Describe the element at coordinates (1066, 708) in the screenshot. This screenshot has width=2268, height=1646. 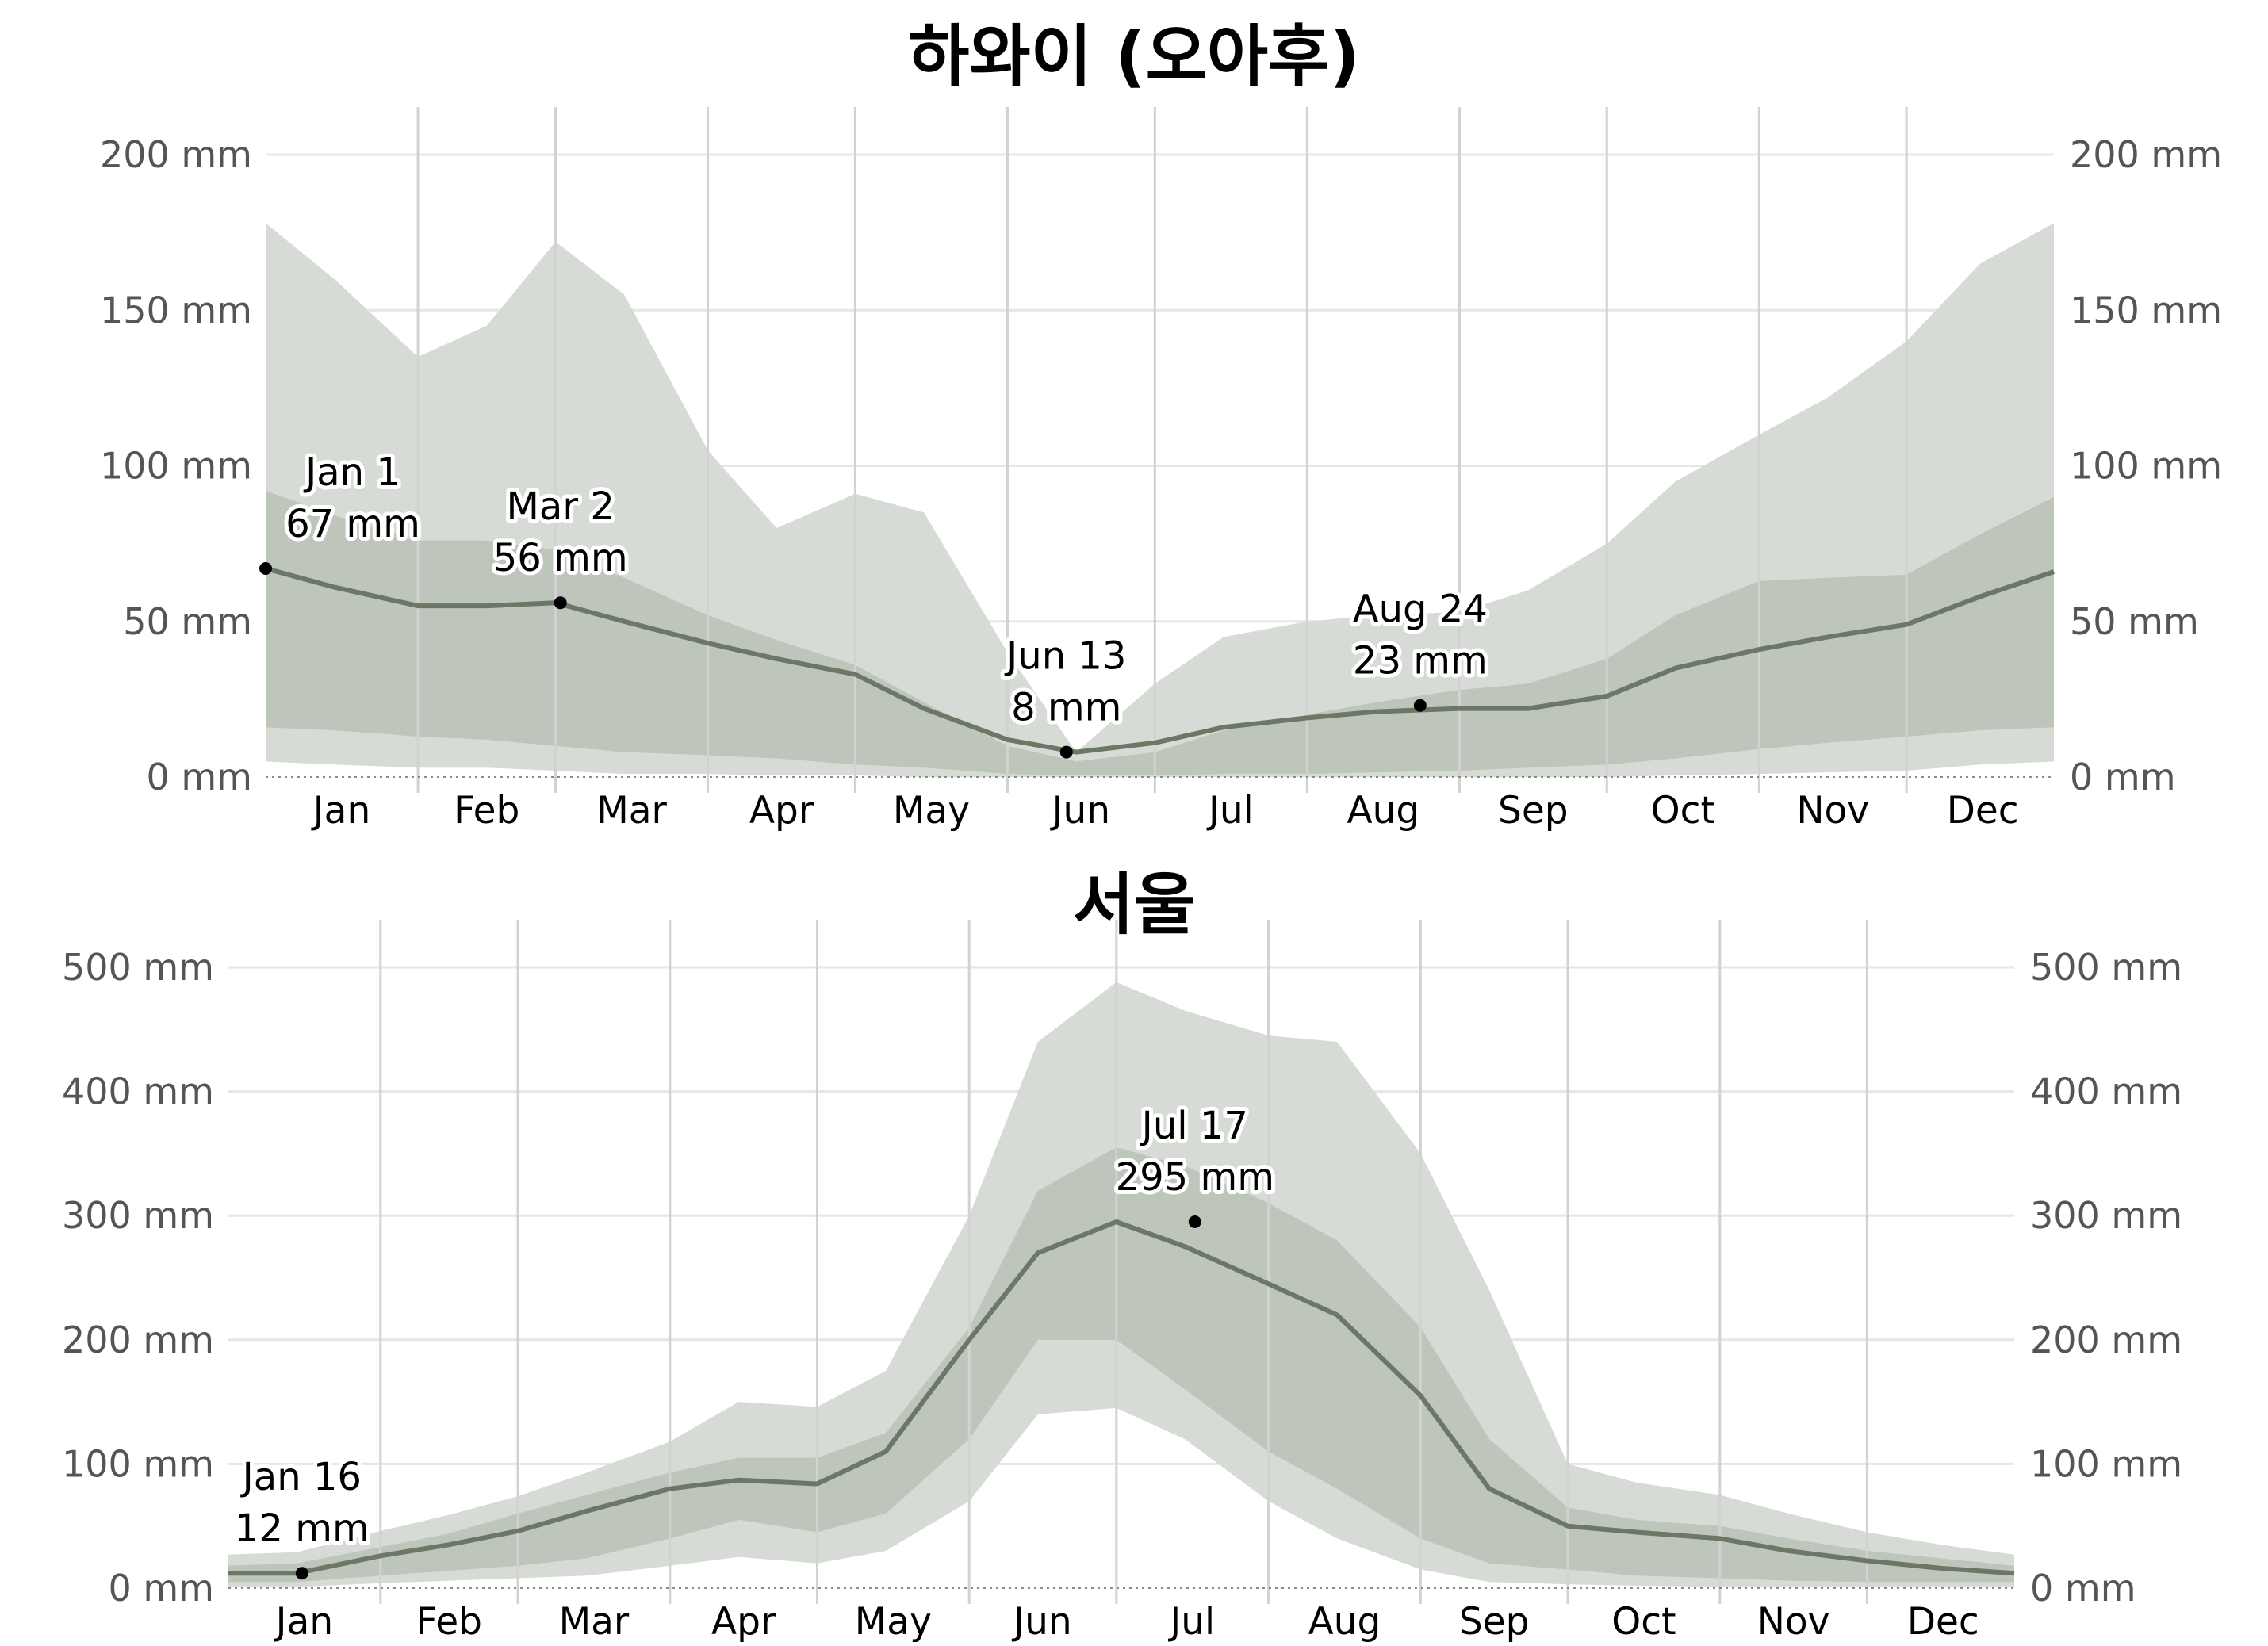
I see `annotation-value: 8 mm` at that location.